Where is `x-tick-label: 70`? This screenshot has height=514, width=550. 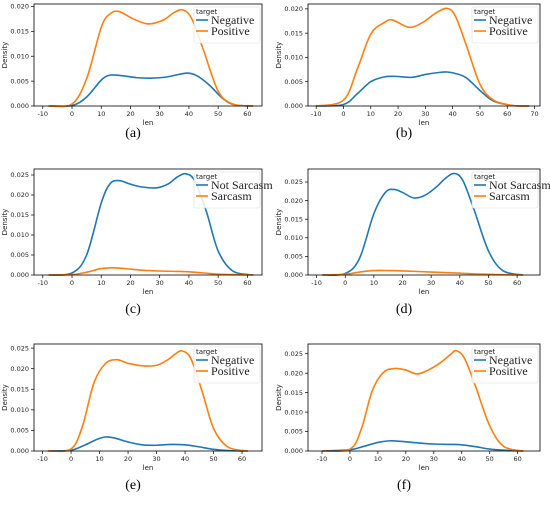 x-tick-label: 70 is located at coordinates (534, 114).